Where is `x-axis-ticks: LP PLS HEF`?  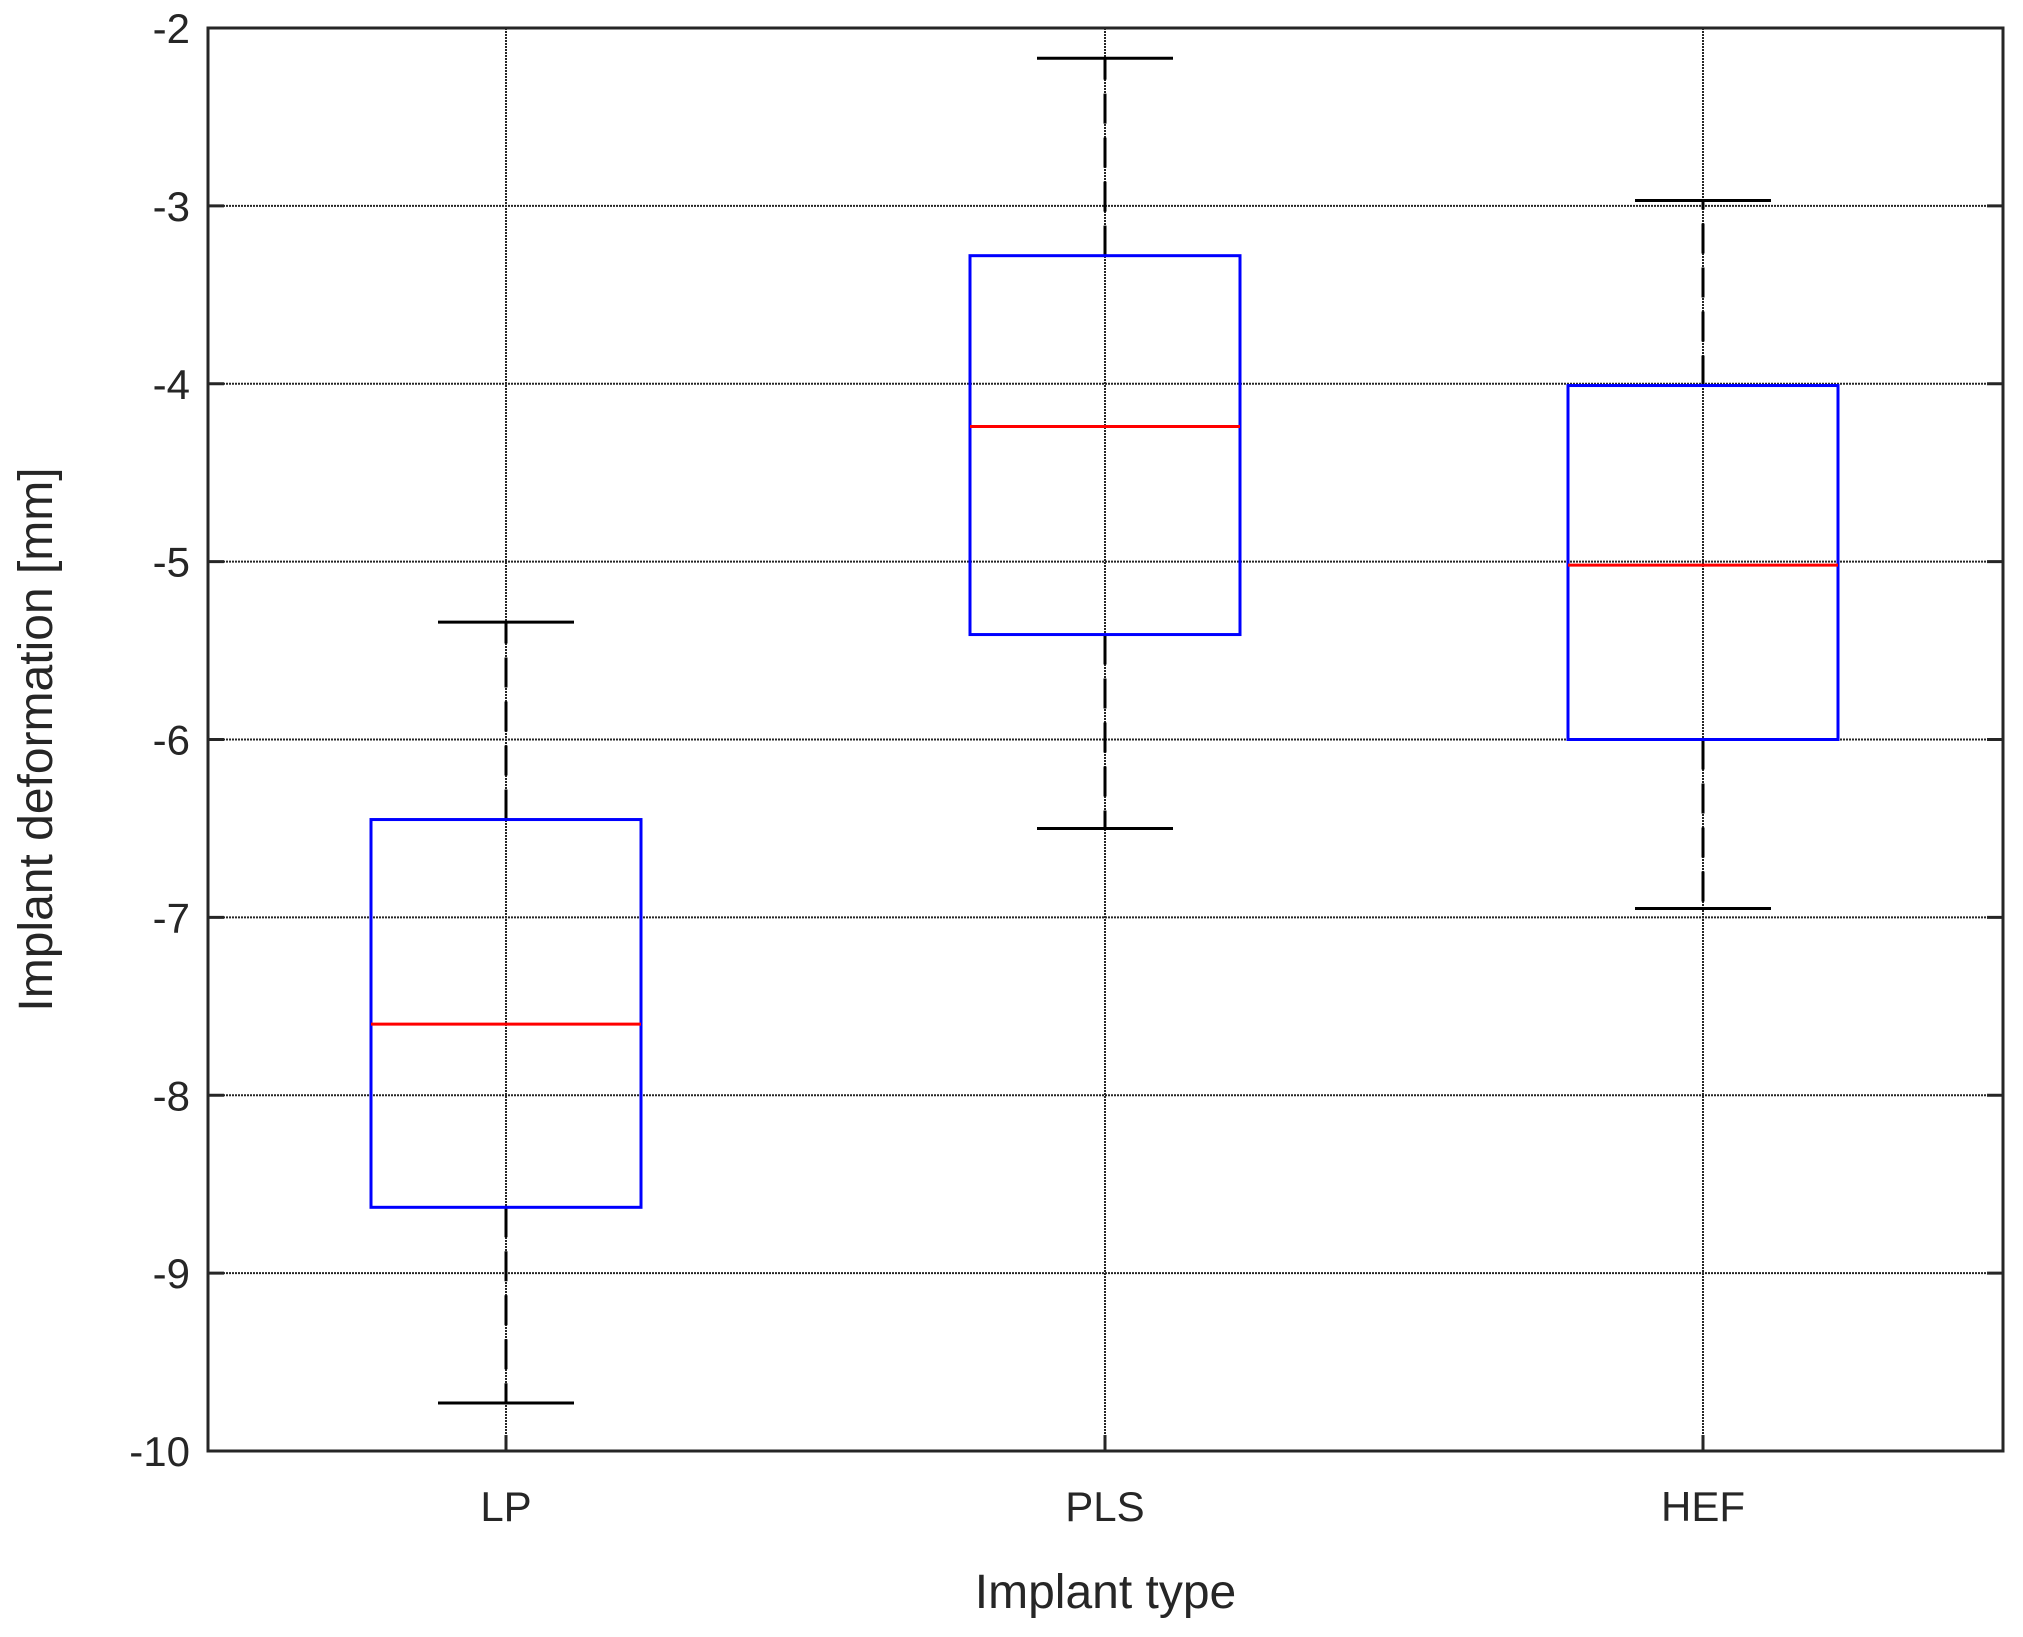 x-axis-ticks: LP PLS HEF is located at coordinates (1112, 1482).